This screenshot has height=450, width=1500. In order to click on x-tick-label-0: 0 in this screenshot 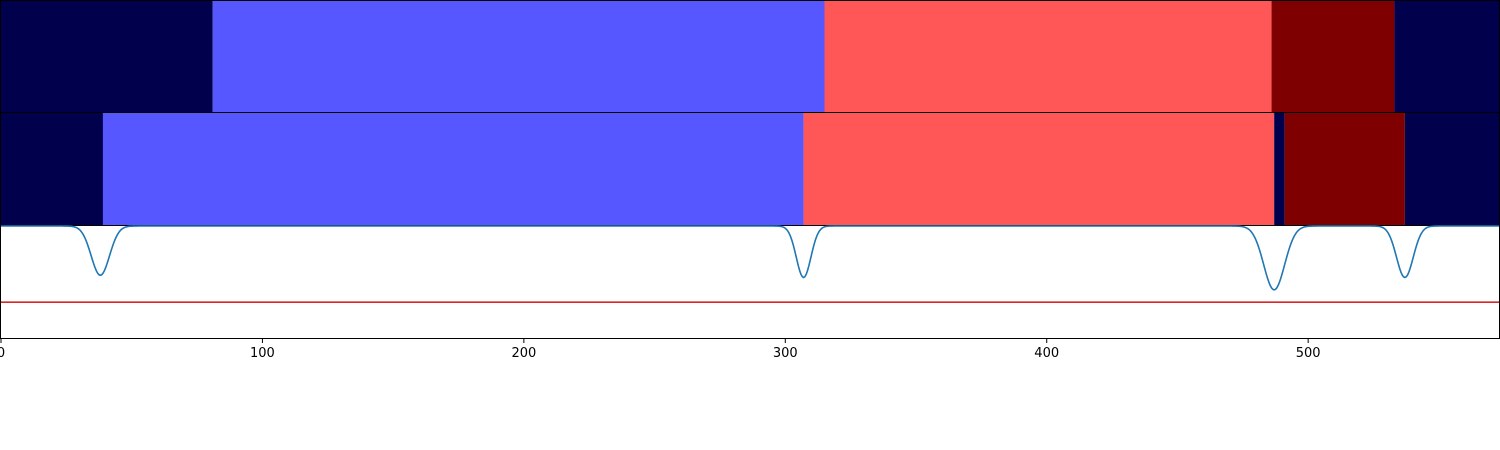, I will do `click(2, 353)`.